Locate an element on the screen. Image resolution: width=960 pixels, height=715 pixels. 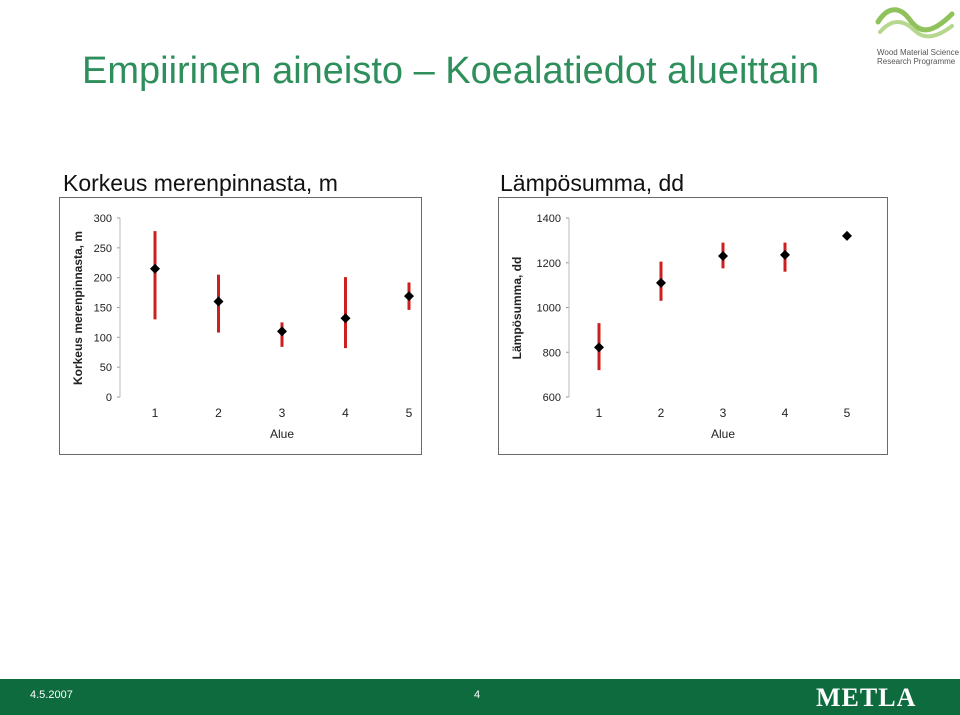
y-tick-label: 150 is located at coordinates (103, 309).